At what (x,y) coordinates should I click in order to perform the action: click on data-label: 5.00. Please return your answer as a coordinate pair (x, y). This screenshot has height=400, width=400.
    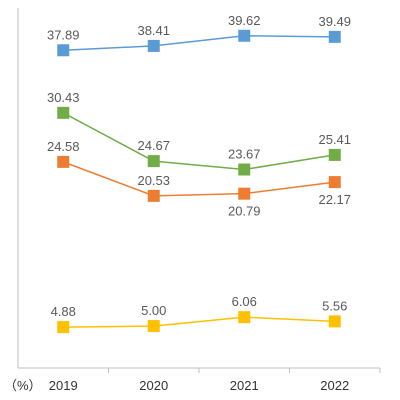
    Looking at the image, I should click on (153, 310).